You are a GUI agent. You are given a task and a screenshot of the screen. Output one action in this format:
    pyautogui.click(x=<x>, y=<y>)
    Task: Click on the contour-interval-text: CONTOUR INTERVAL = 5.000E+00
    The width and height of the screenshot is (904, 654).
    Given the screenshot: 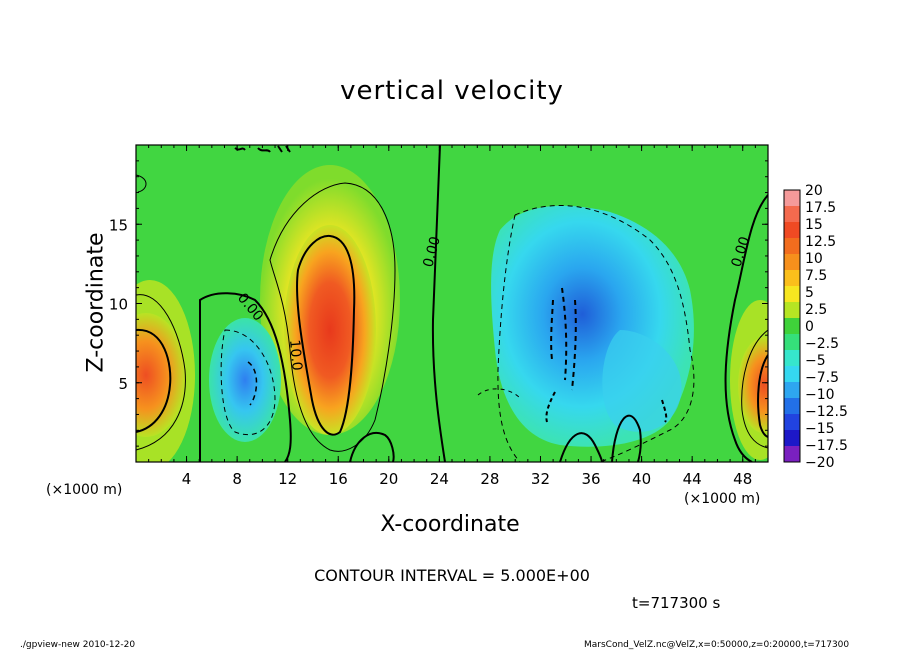 What is the action you would take?
    pyautogui.click(x=452, y=575)
    